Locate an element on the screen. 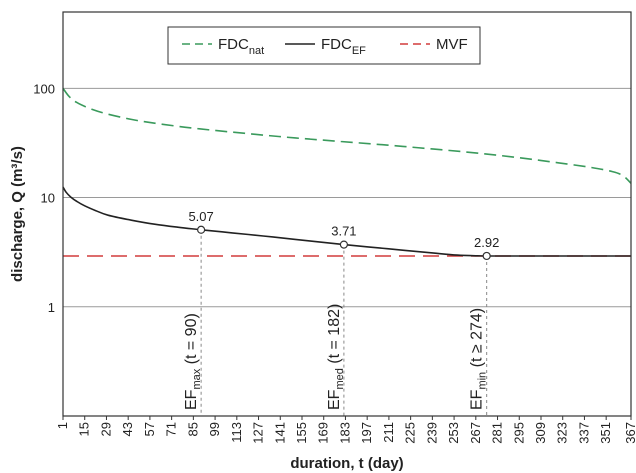  x-tick-label: 295 is located at coordinates (518, 433).